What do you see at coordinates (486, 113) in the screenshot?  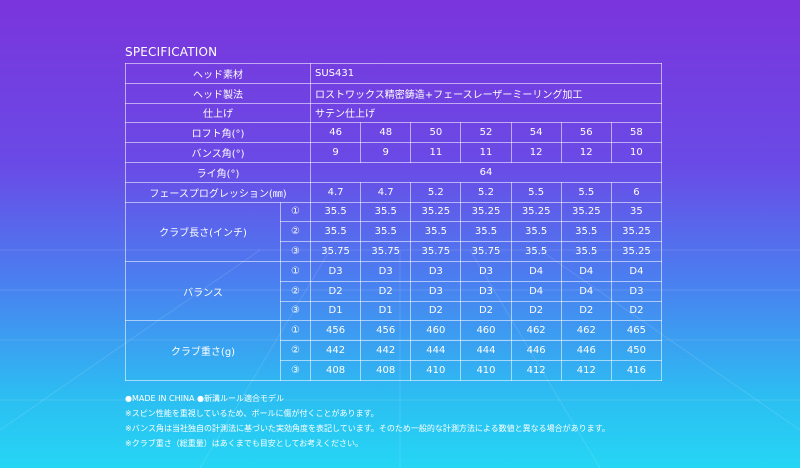 I see `cell-value: サテン仕上げ` at bounding box center [486, 113].